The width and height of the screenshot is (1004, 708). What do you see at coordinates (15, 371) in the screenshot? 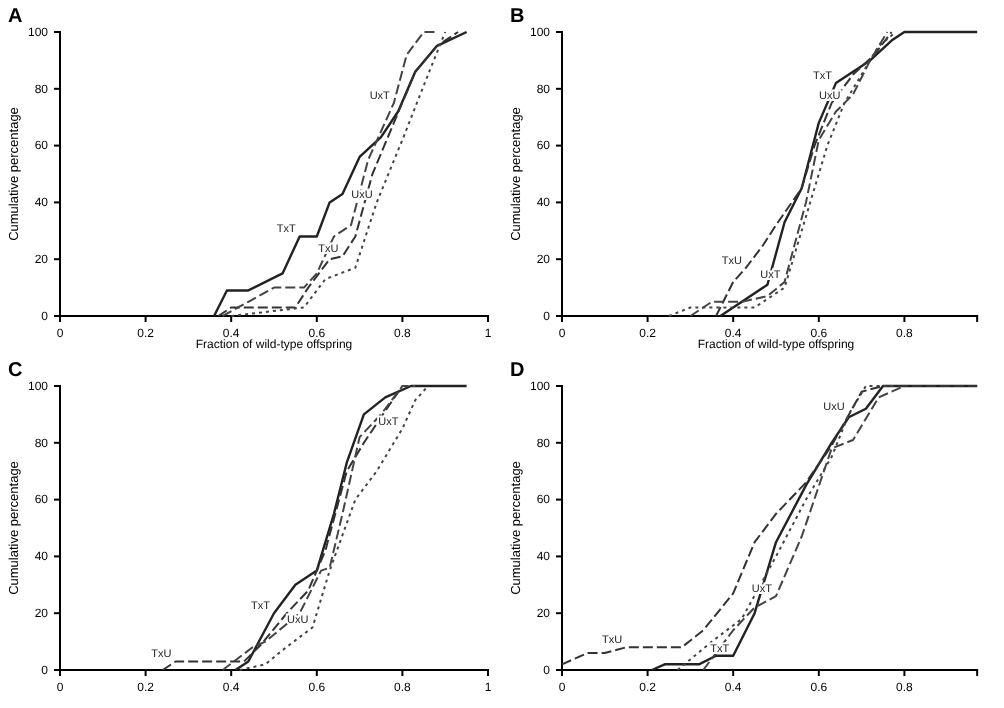
I see `chart-title: C` at bounding box center [15, 371].